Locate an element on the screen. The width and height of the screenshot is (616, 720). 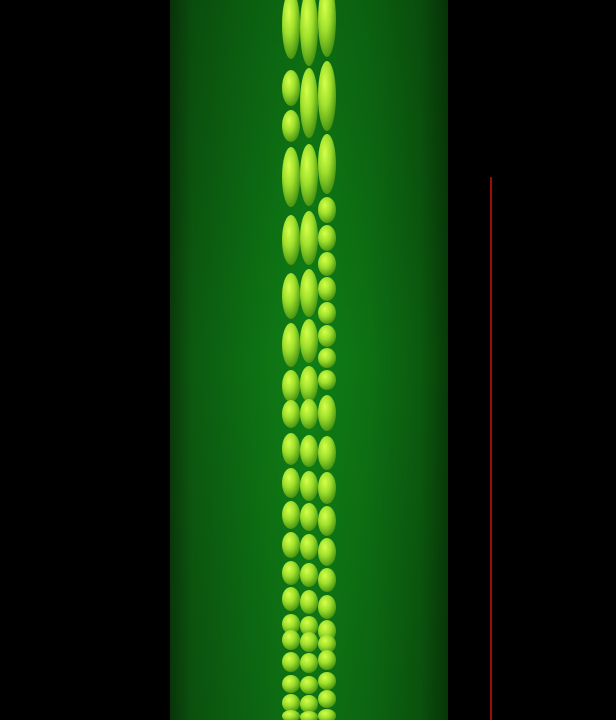
particle-columns is located at coordinates (309, 360).